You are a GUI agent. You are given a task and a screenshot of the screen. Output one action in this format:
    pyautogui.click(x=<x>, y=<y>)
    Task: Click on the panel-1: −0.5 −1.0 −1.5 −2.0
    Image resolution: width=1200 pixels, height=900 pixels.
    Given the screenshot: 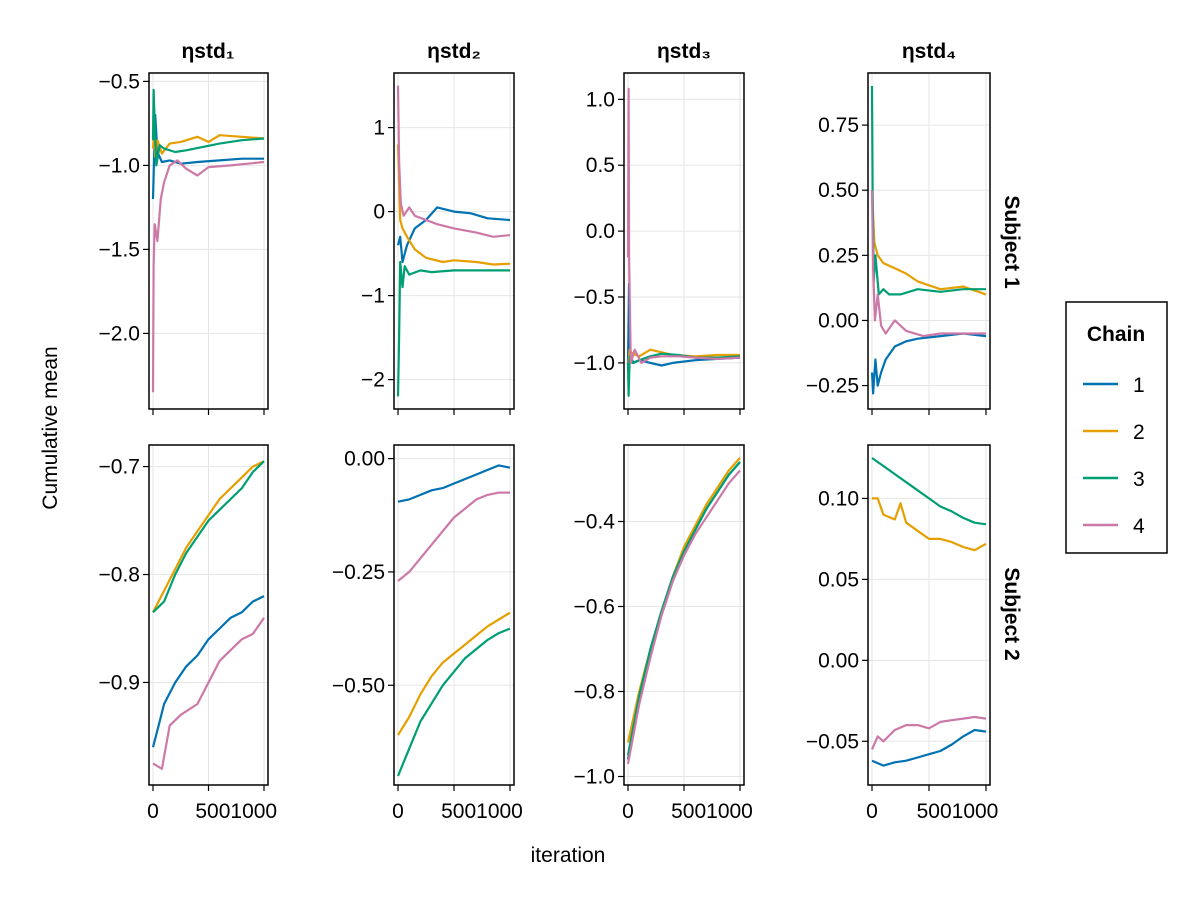 What is the action you would take?
    pyautogui.click(x=184, y=242)
    